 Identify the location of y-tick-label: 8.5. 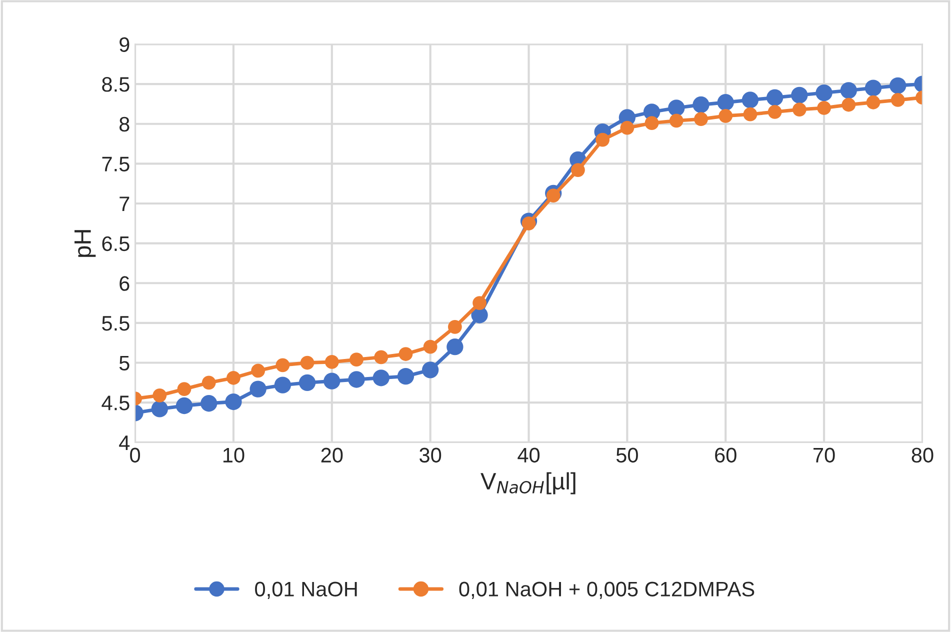
(116, 84).